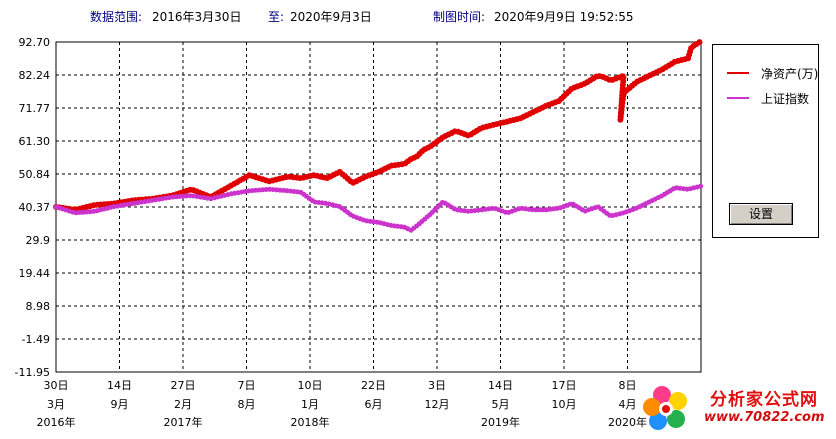 This screenshot has height=439, width=836. I want to click on x-tick-month: 4月, so click(628, 404).